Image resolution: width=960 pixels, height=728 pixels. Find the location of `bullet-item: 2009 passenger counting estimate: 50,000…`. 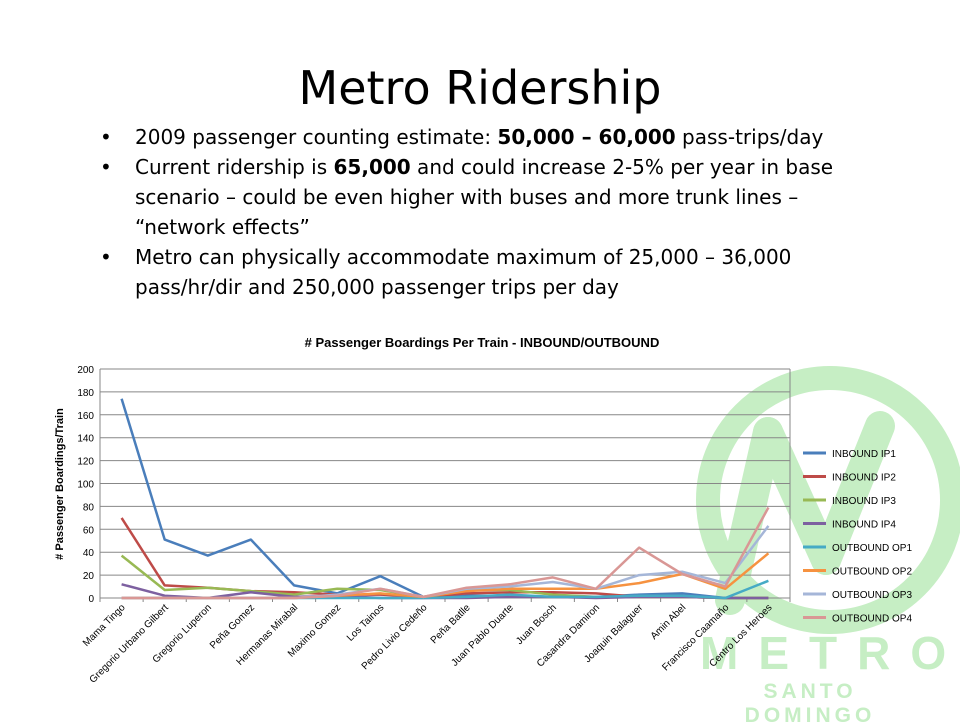

bullet-item: 2009 passenger counting estimate: 50,000… is located at coordinates (493, 137).